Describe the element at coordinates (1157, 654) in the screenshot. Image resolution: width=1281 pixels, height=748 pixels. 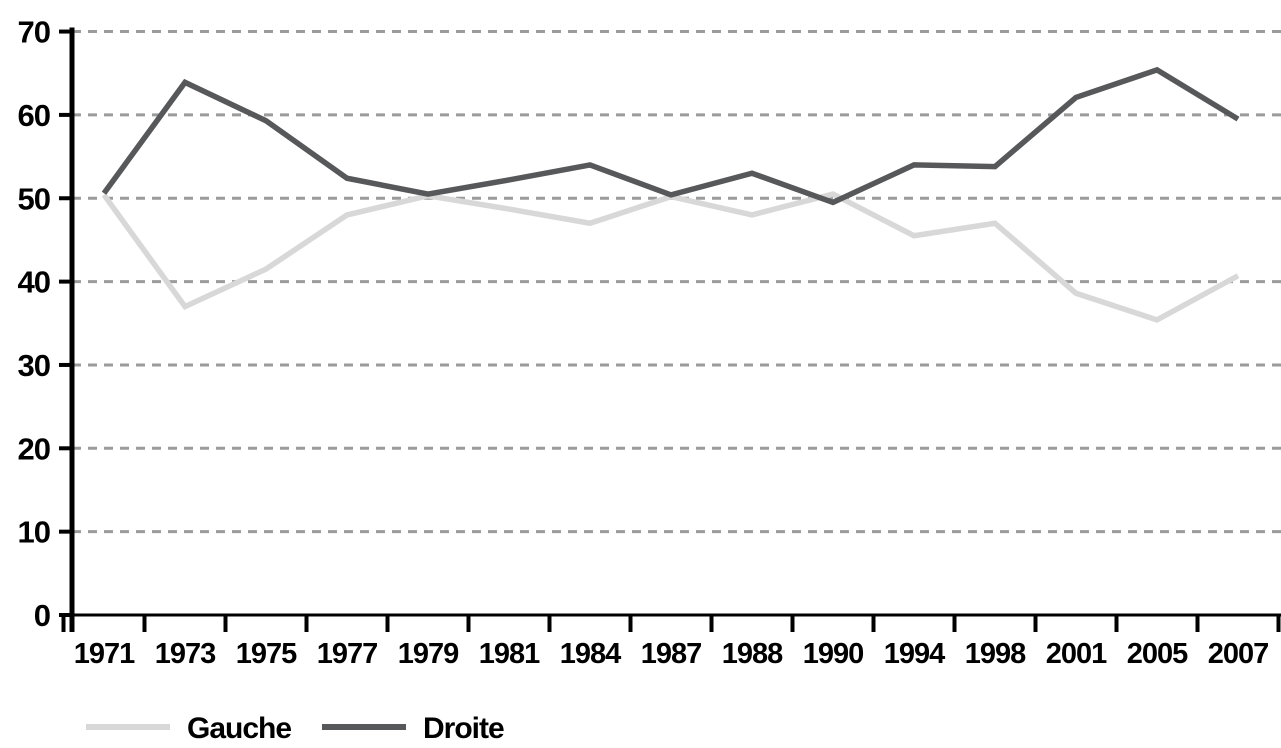
I see `x-axis-label-2005: 2005` at that location.